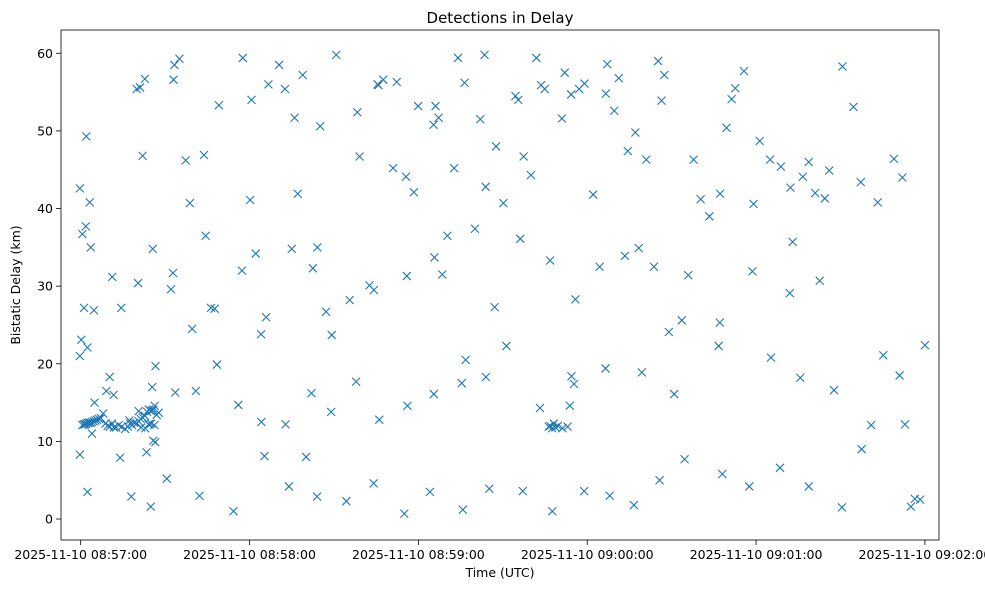  What do you see at coordinates (499, 572) in the screenshot?
I see `x-axis-title: Time (UTC)` at bounding box center [499, 572].